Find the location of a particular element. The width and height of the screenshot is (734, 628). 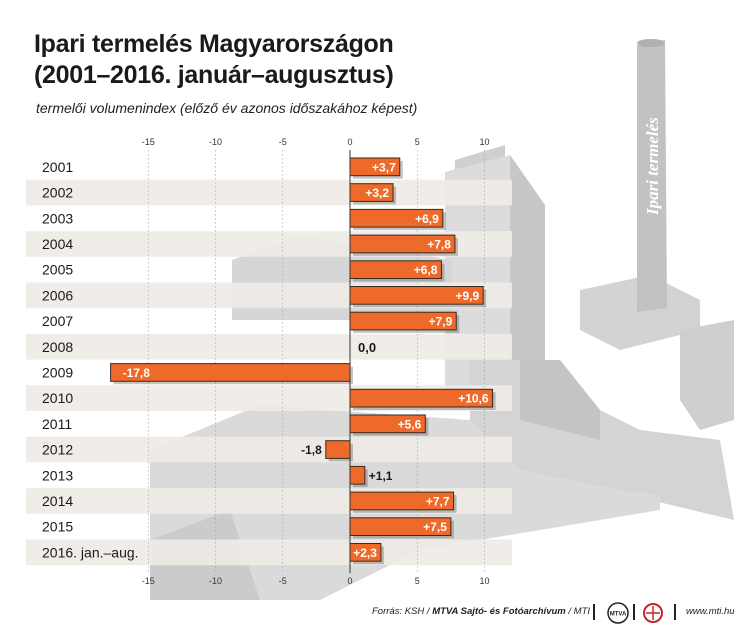

bar-value-label: +1,1 is located at coordinates (381, 476).